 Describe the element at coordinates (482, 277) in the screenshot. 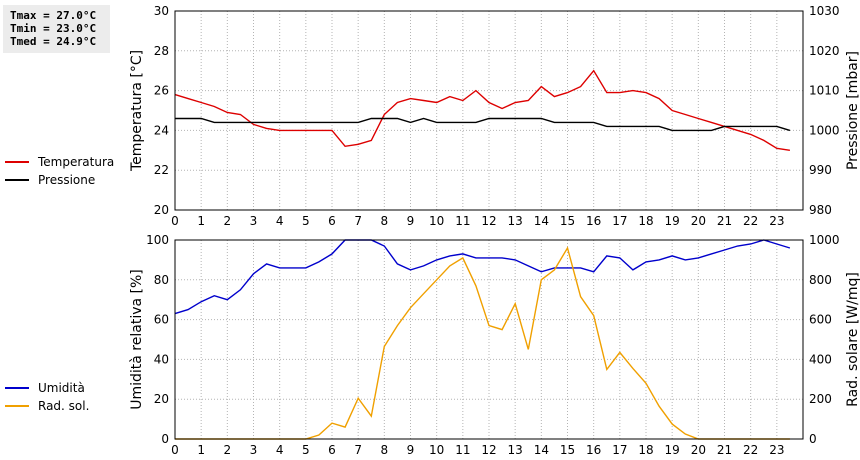

I see `series-line-umidit` at that location.